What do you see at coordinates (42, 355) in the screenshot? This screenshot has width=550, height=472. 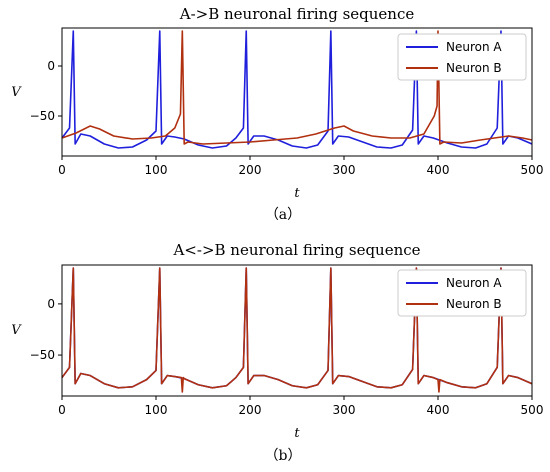 I see `y-tick-label-b-neg50: −50` at bounding box center [42, 355].